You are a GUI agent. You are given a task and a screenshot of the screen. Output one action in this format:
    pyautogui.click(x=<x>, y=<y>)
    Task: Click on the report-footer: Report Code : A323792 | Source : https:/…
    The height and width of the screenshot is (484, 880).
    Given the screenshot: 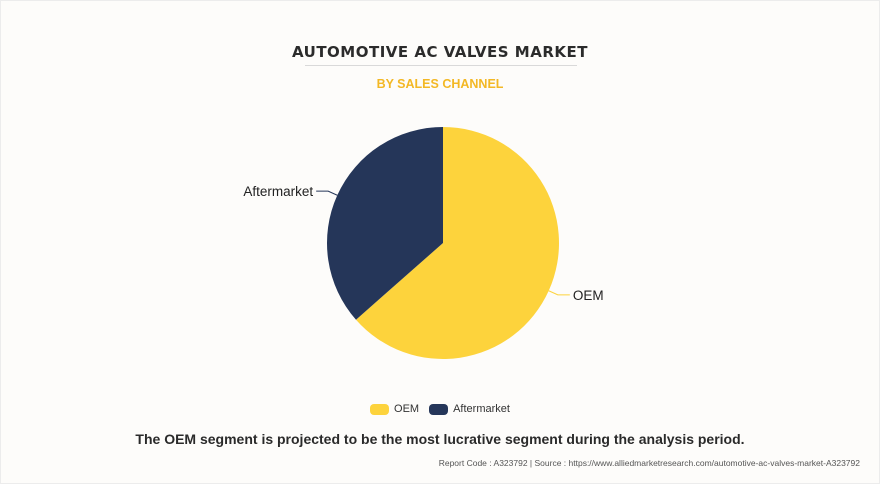 What is the action you would take?
    pyautogui.click(x=649, y=463)
    